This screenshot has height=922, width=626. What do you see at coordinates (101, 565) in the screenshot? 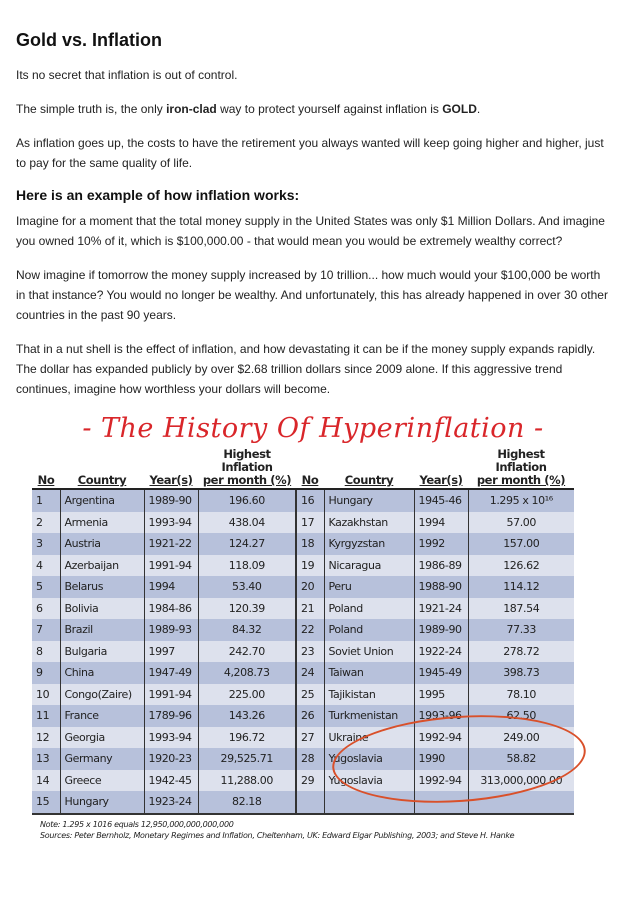
I see `cell-country: Azerbaijan` at bounding box center [101, 565].